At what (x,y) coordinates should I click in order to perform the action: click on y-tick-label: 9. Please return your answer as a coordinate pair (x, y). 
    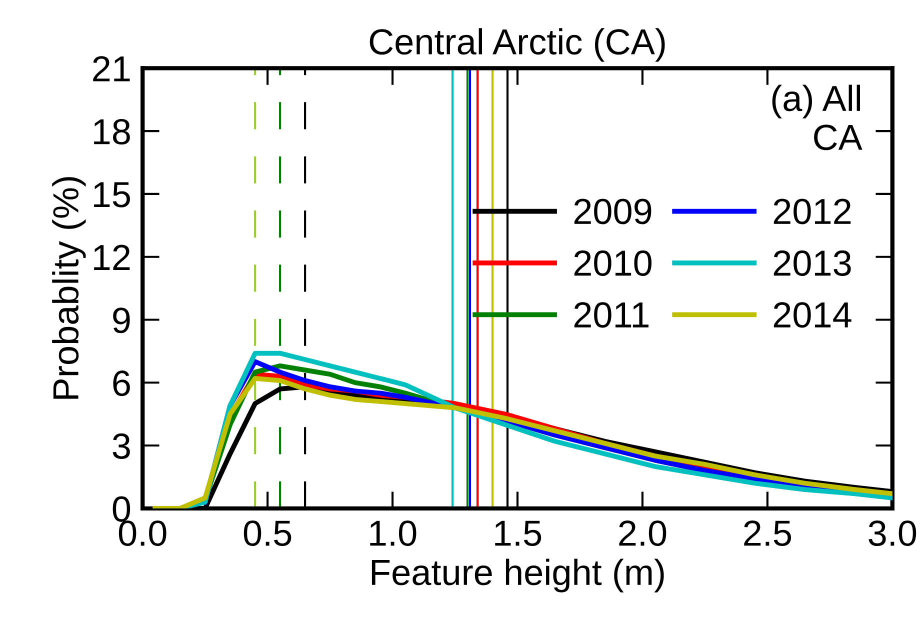
    Looking at the image, I should click on (121, 321).